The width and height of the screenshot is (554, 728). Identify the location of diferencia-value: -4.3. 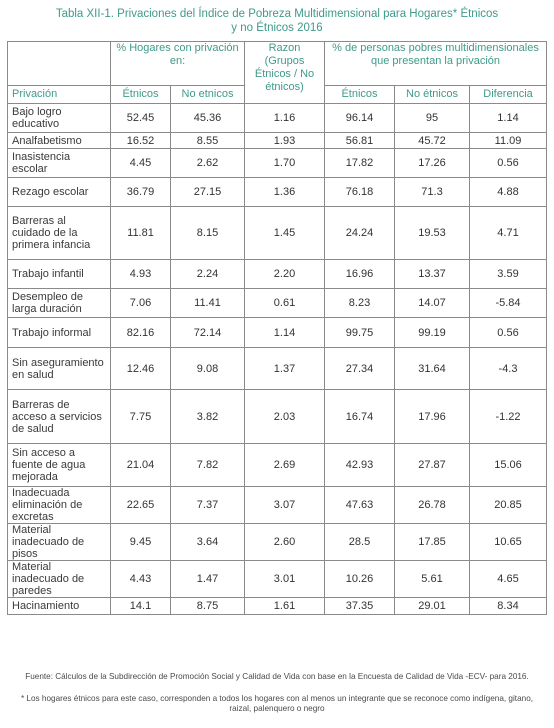
(508, 368).